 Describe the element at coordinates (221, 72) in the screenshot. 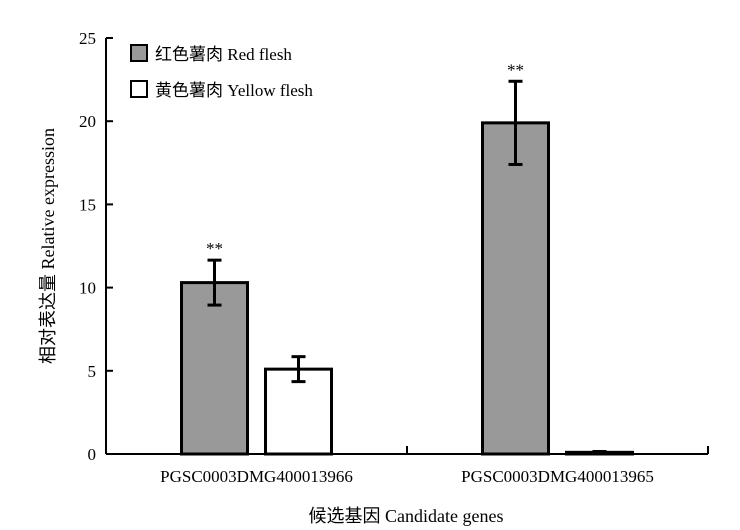

I see `legend: 红色薯肉 Red flesh 黄色薯肉 Yellow flesh` at that location.